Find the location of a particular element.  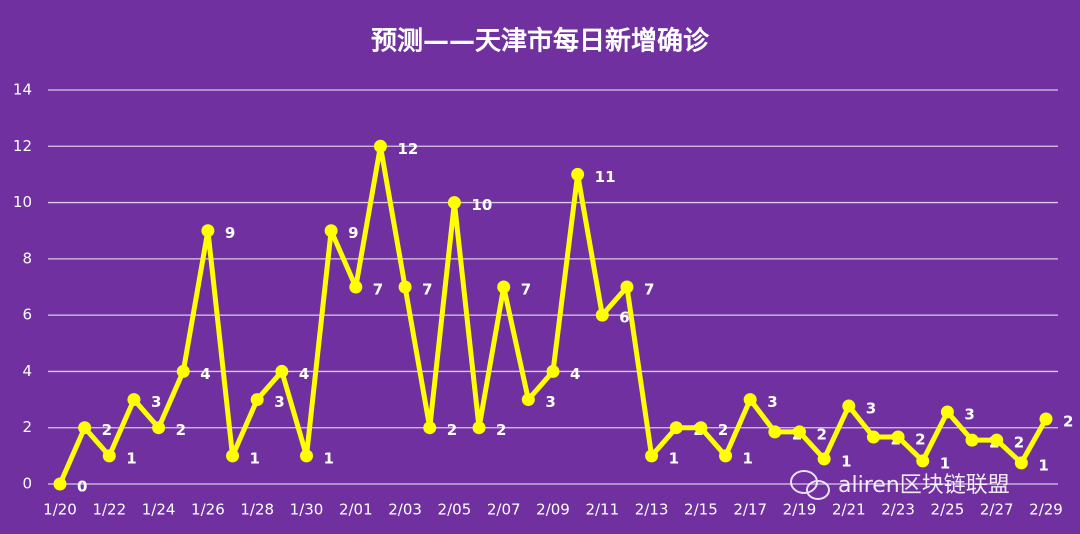

x-tick-label: 2/05 is located at coordinates (455, 510).